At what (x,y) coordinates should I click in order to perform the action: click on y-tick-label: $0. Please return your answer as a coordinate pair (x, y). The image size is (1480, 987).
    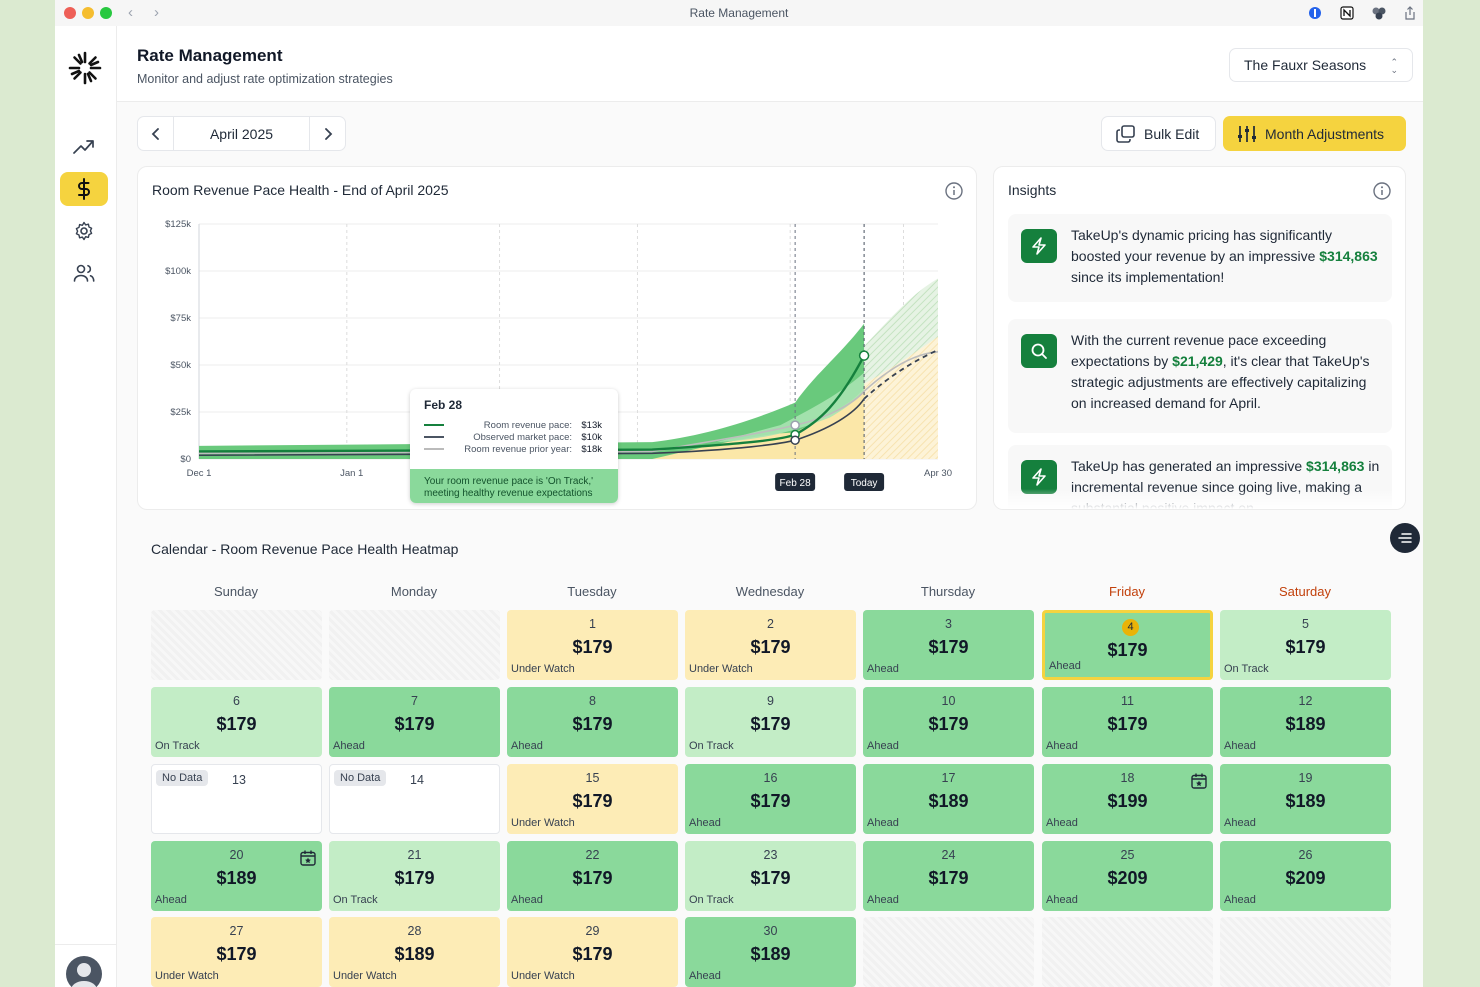
    Looking at the image, I should click on (185, 459).